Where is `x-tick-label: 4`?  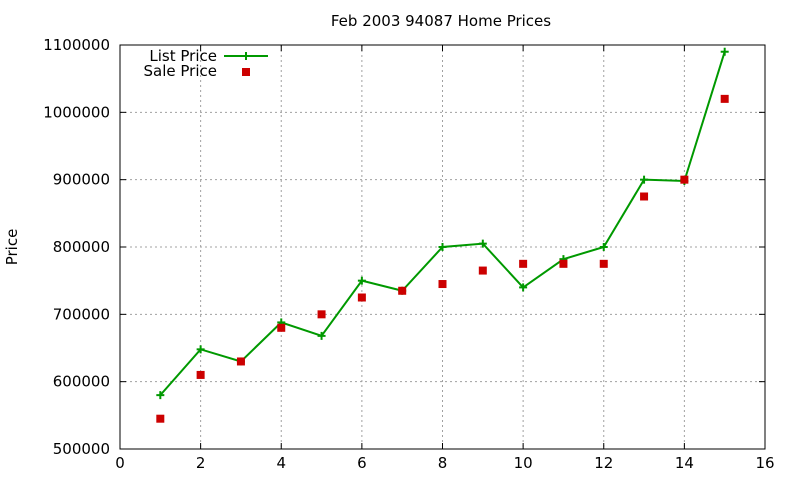
x-tick-label: 4 is located at coordinates (281, 463).